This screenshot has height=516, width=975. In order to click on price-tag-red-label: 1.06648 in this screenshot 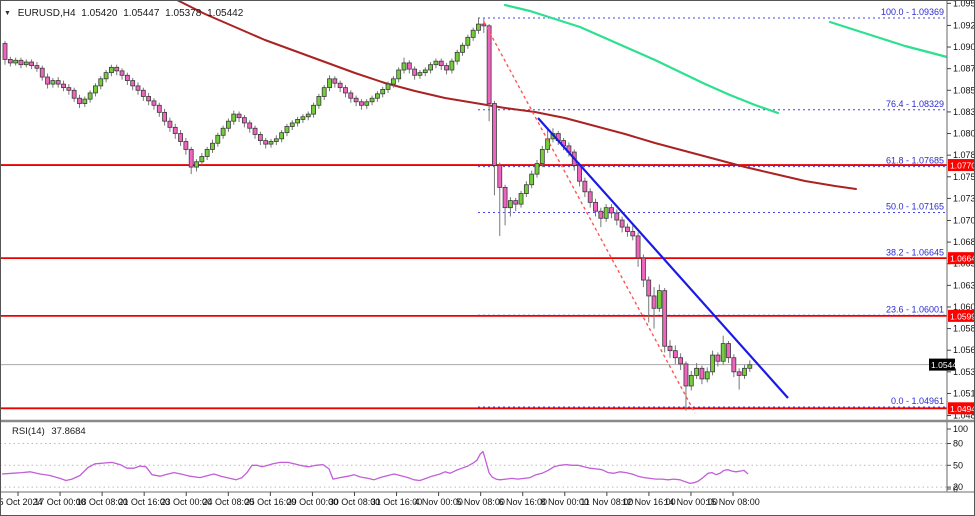, I will do `click(962, 259)`.